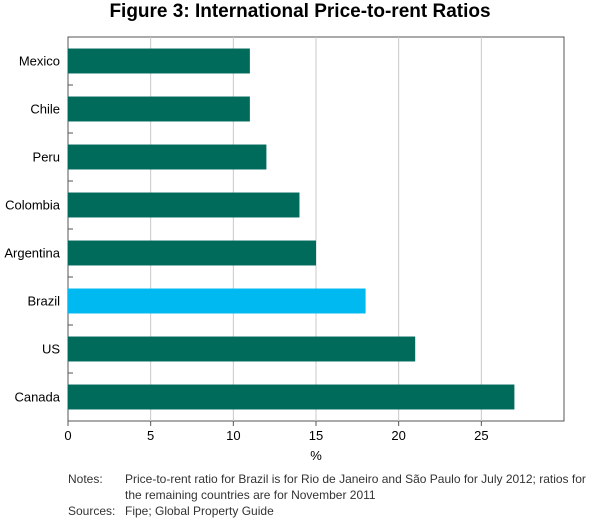  Describe the element at coordinates (32, 253) in the screenshot. I see `category-label-argentina: Argentina` at that location.